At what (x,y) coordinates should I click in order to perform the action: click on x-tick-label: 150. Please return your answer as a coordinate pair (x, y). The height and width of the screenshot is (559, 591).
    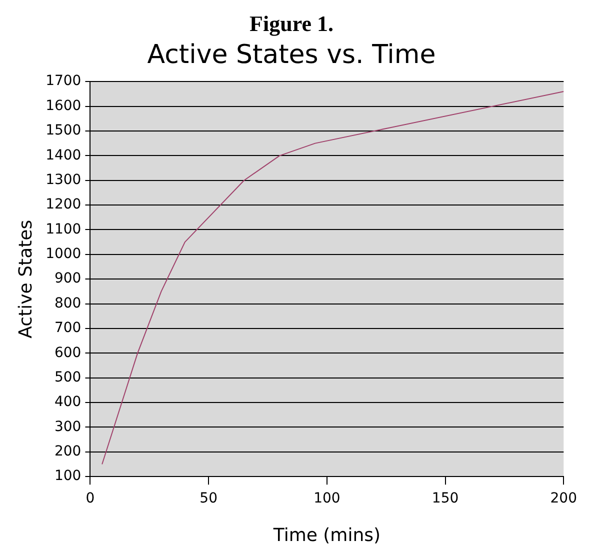
    Looking at the image, I should click on (445, 498).